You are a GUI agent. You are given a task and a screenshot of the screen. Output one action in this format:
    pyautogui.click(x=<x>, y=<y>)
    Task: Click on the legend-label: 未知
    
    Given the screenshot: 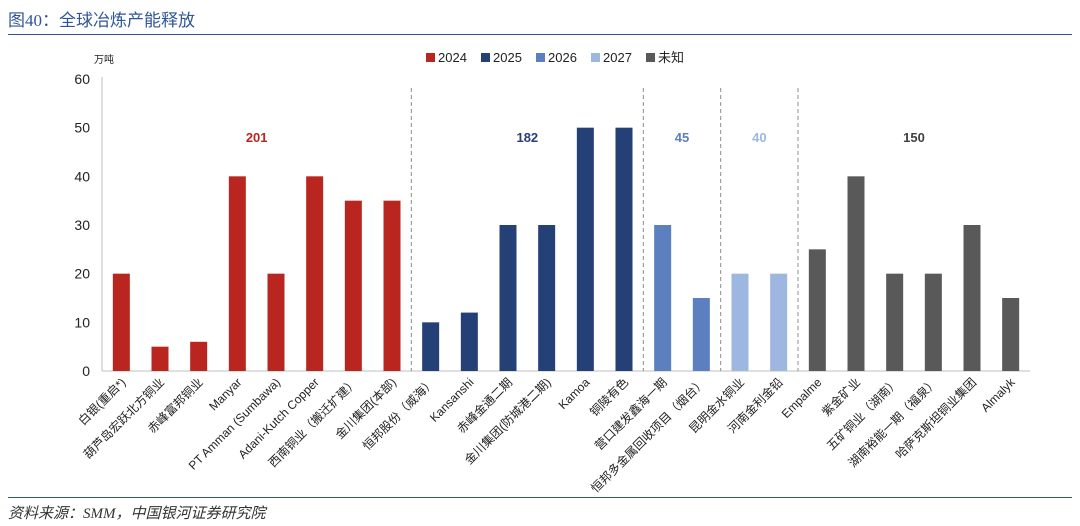 What is the action you would take?
    pyautogui.click(x=671, y=57)
    